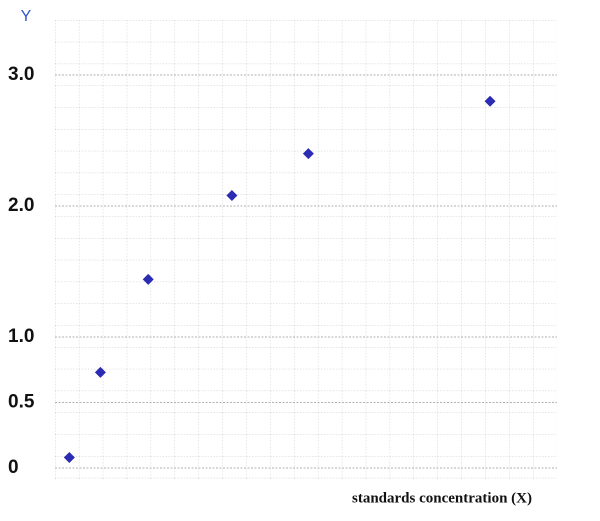 Image resolution: width=600 pixels, height=521 pixels. What do you see at coordinates (21, 74) in the screenshot?
I see `y-tick-label: 3.0` at bounding box center [21, 74].